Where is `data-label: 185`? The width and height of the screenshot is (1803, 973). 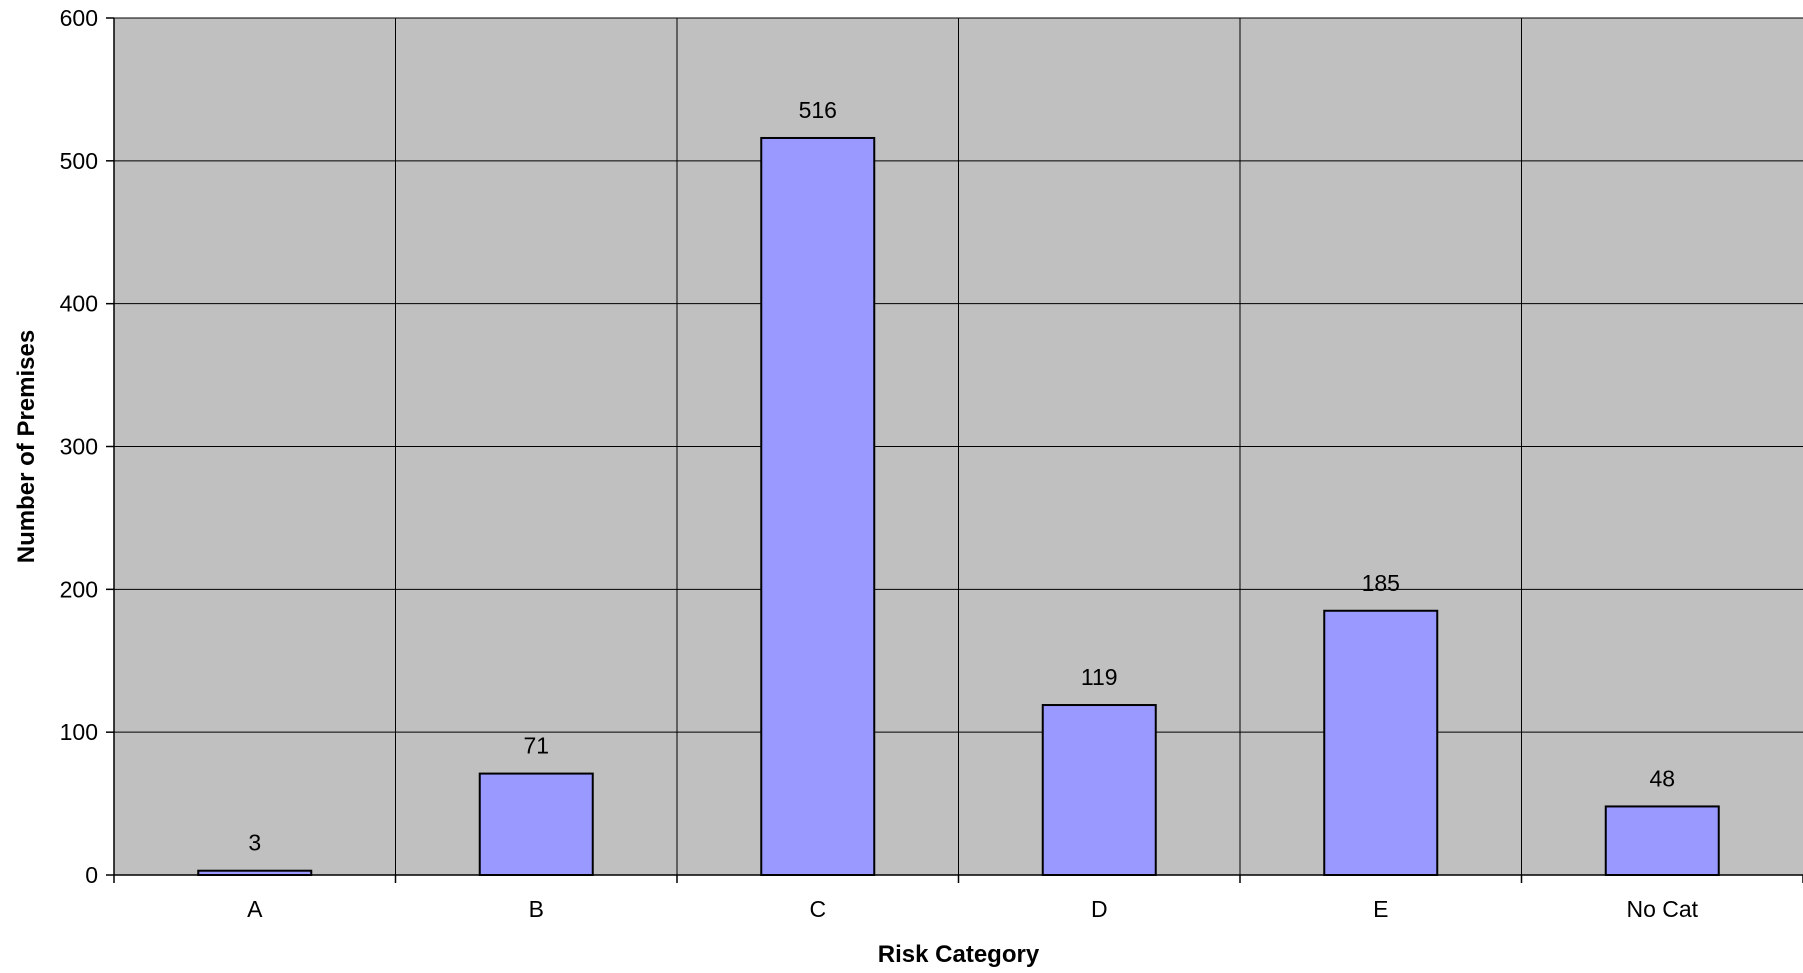 data-label: 185 is located at coordinates (1381, 583).